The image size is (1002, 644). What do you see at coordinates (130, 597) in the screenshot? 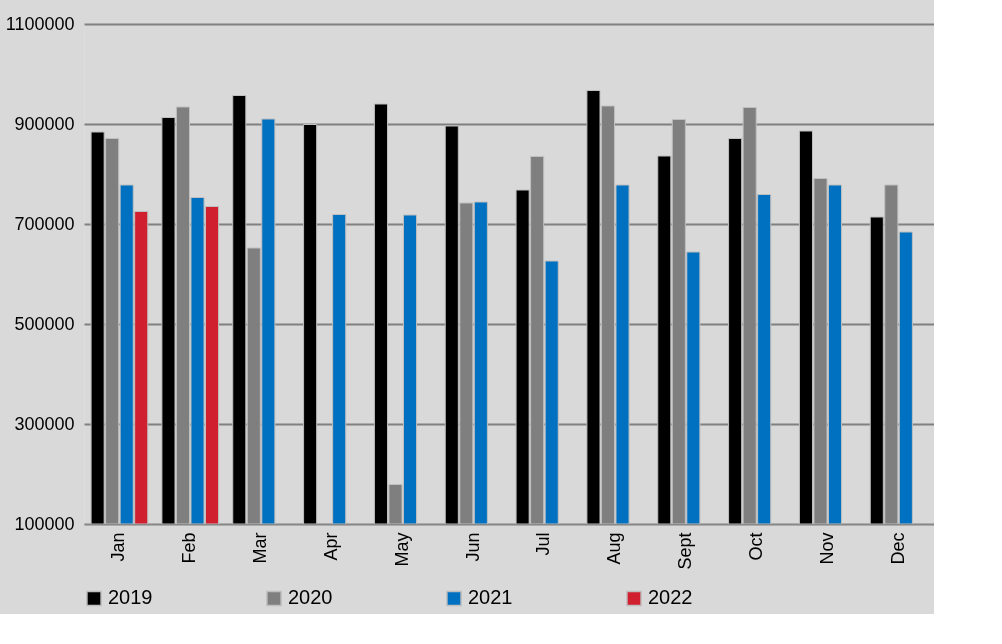
I see `legend-label: 2019` at bounding box center [130, 597].